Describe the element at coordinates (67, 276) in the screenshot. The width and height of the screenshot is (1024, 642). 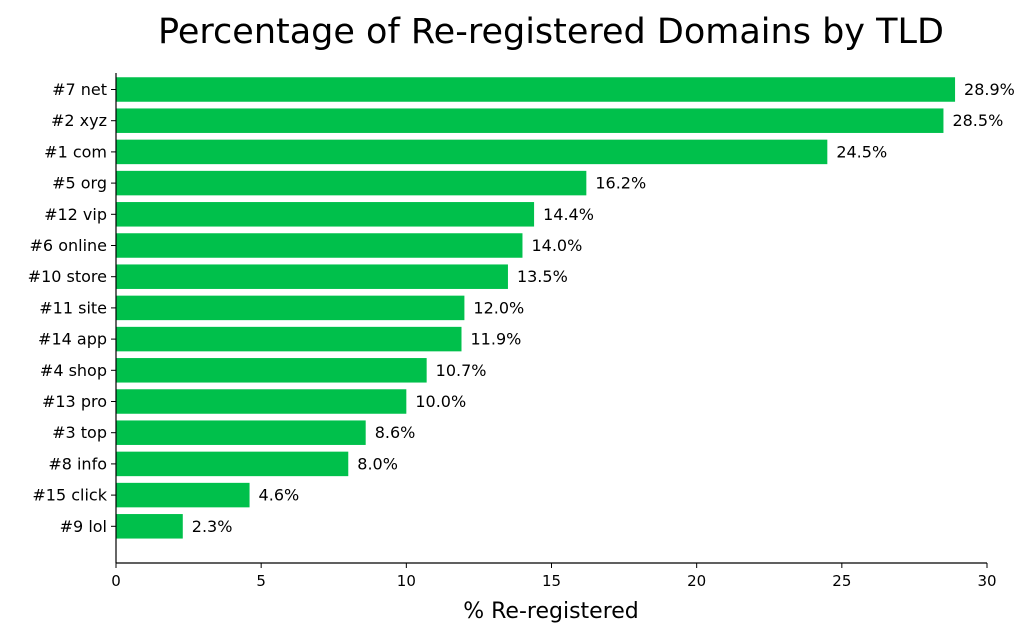
I see `category-label: #10 store` at that location.